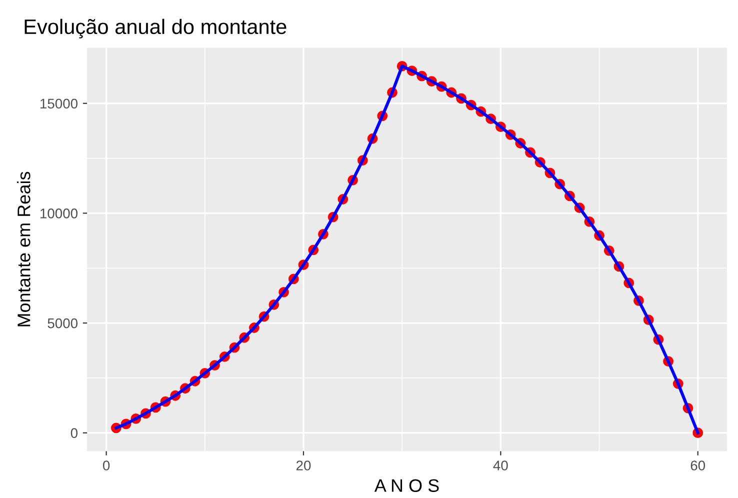  I want to click on y-tick-label: 5000, so click(63, 323).